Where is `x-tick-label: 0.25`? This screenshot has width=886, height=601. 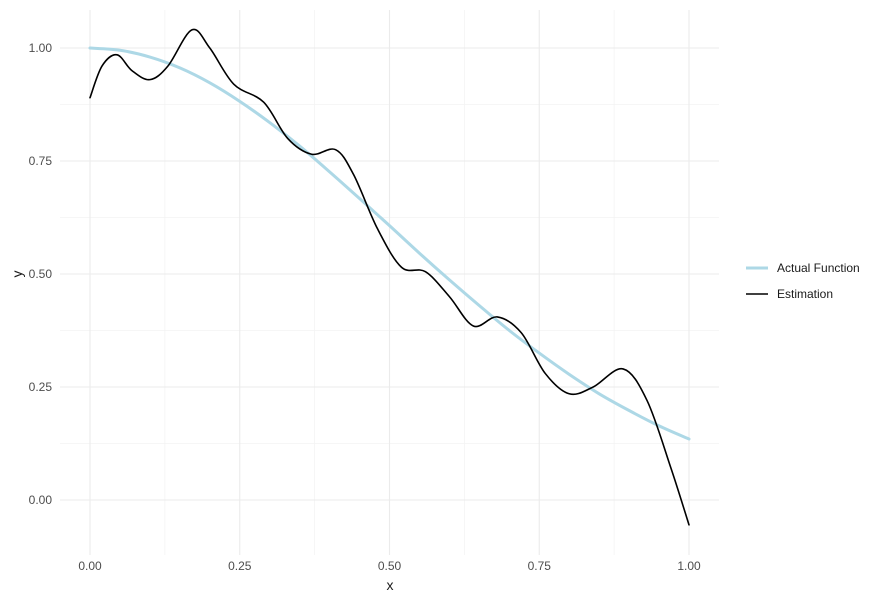 x-tick-label: 0.25 is located at coordinates (240, 566).